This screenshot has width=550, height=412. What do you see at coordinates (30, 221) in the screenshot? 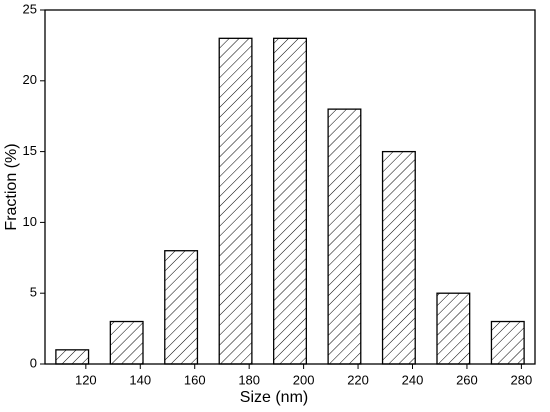
I see `y-tick-label: 10` at bounding box center [30, 221].